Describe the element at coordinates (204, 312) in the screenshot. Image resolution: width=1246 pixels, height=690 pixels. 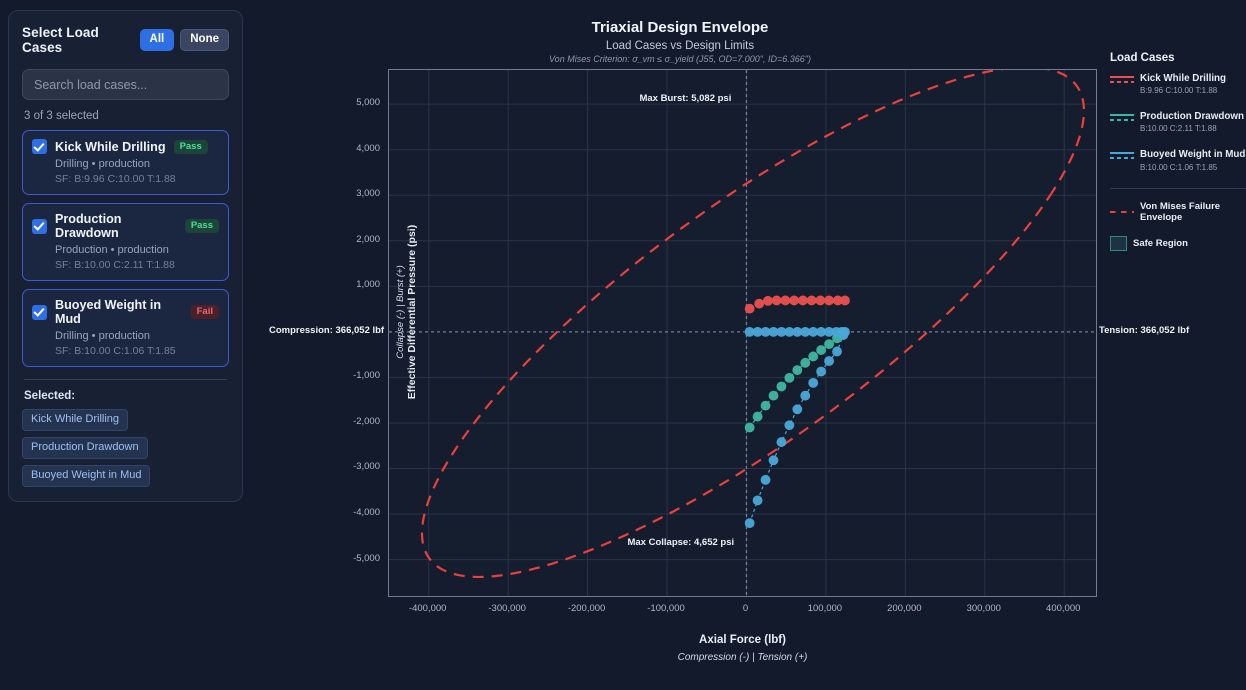
I see `status-badge: Fail` at that location.